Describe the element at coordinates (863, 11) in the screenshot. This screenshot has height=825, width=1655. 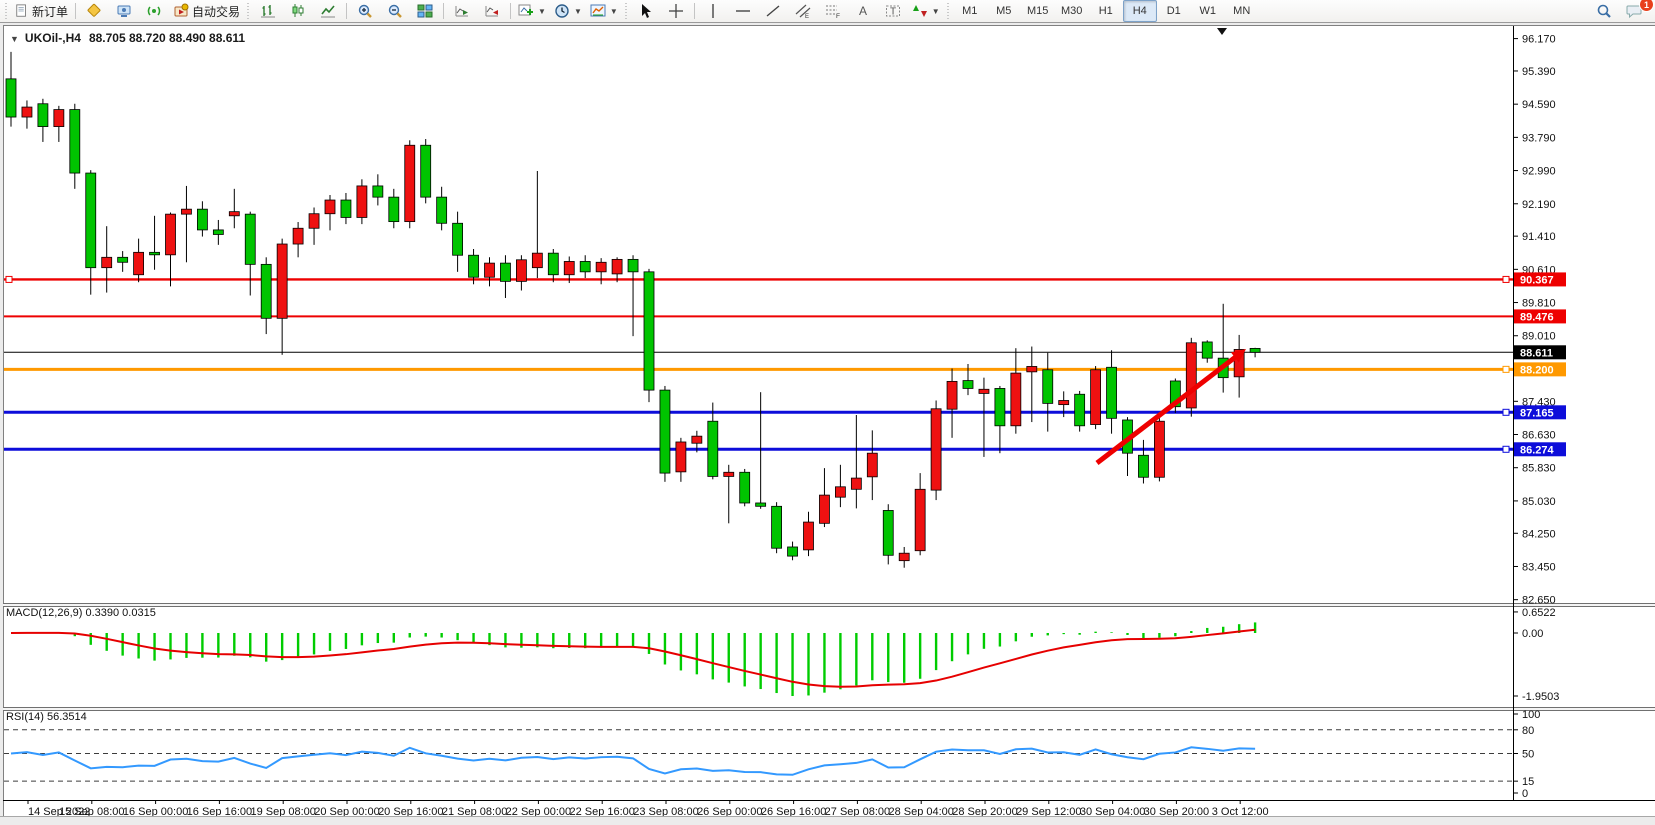
I see `text-tool-button: A` at that location.